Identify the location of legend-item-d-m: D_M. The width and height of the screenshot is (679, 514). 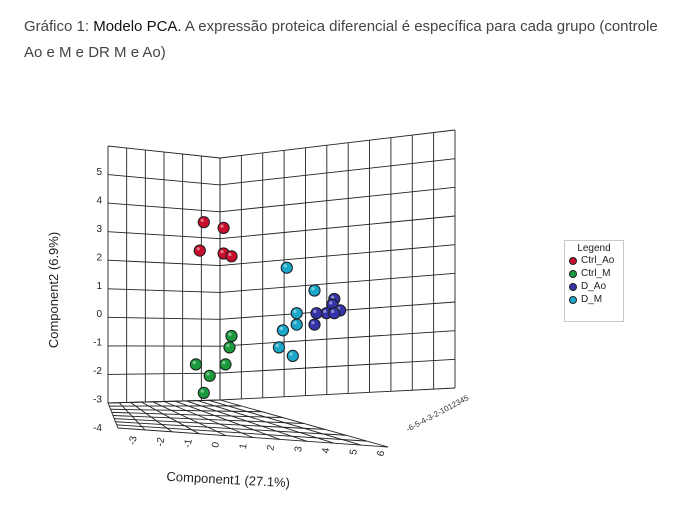
(594, 299).